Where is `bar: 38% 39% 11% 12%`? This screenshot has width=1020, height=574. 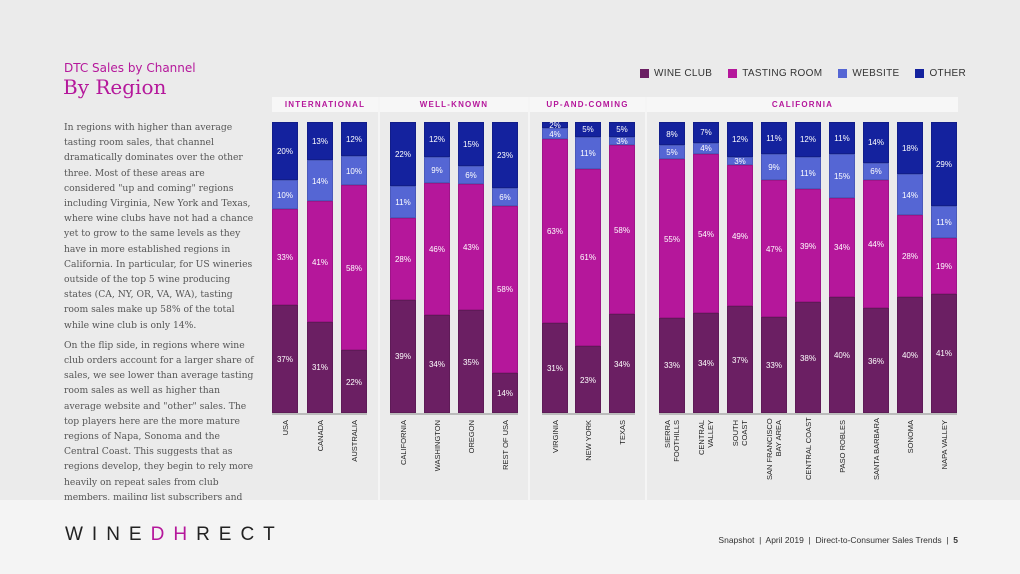 bar: 38% 39% 11% 12% is located at coordinates (808, 267).